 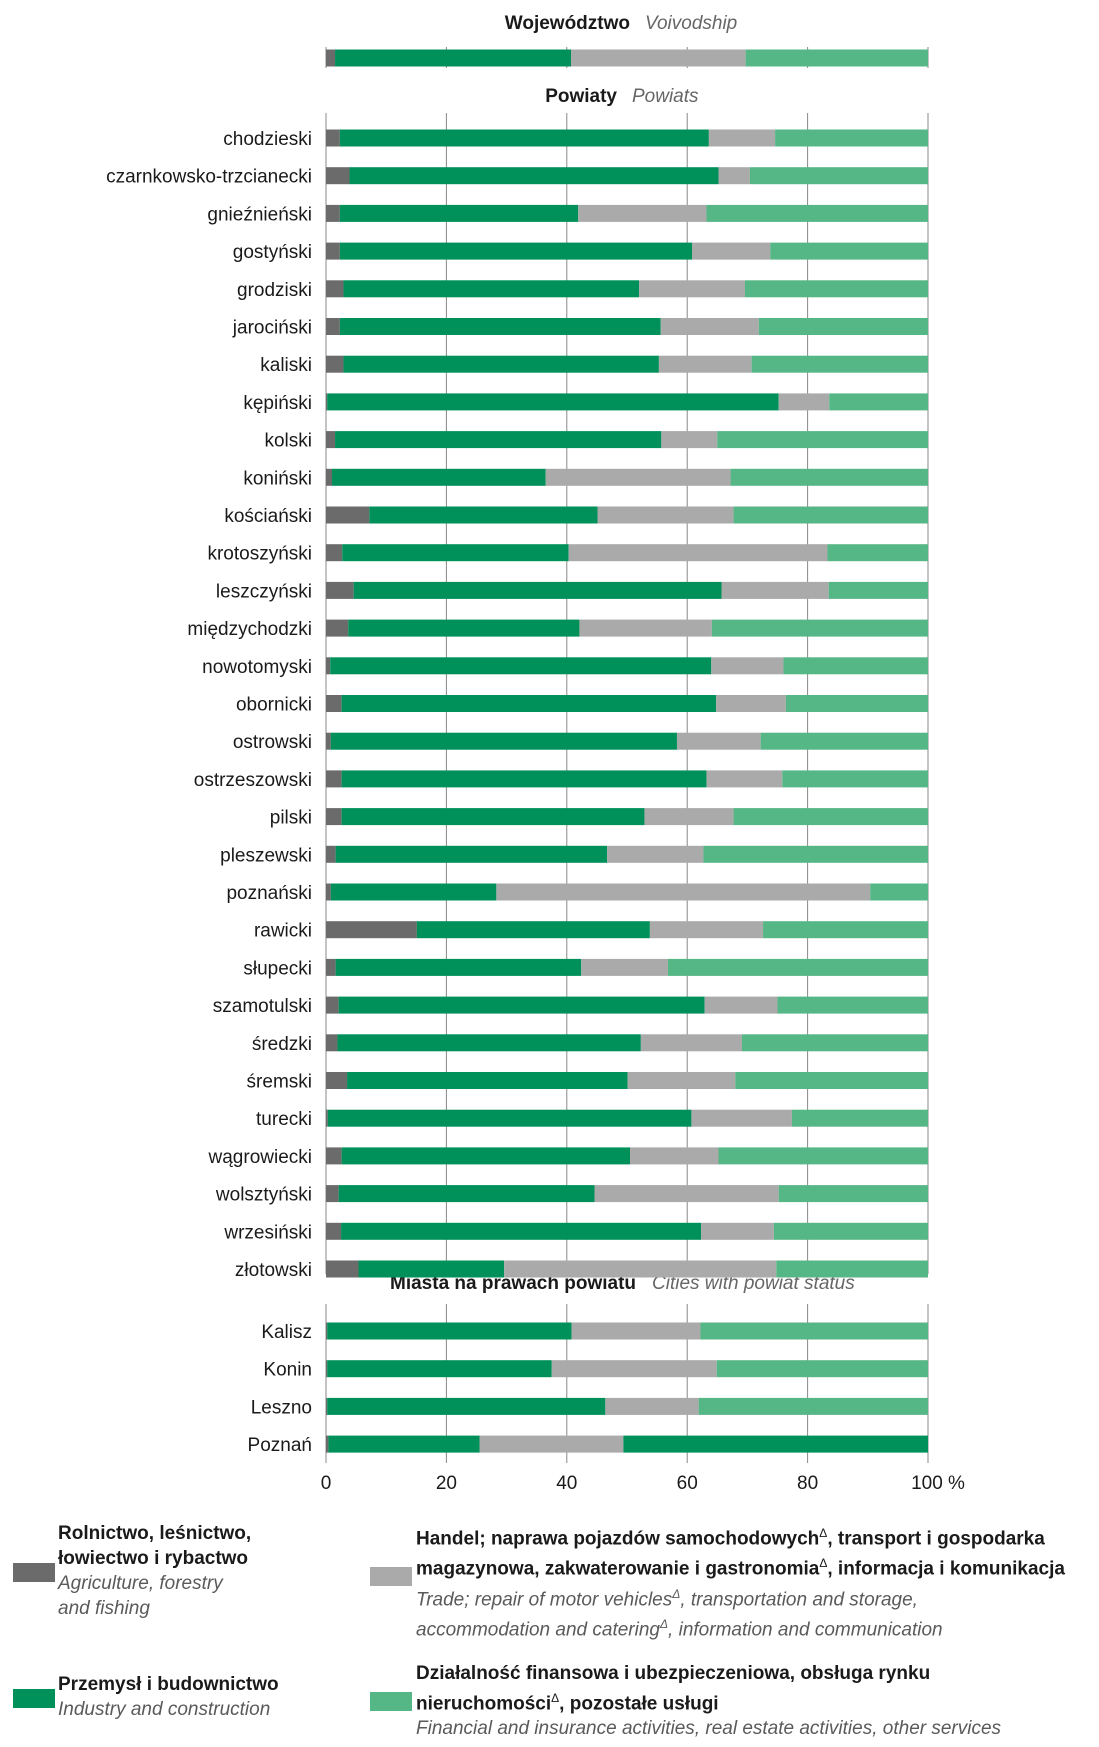 What do you see at coordinates (262, 1006) in the screenshot?
I see `row-label: szamotulski` at bounding box center [262, 1006].